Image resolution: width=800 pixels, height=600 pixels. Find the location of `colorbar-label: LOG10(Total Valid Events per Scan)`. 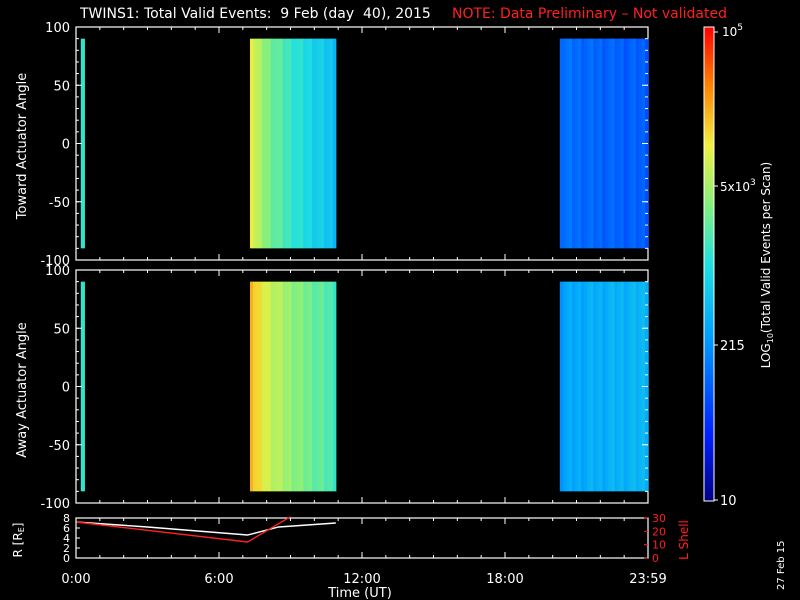

colorbar-label: LOG10(Total Valid Events per Scan) is located at coordinates (767, 265).